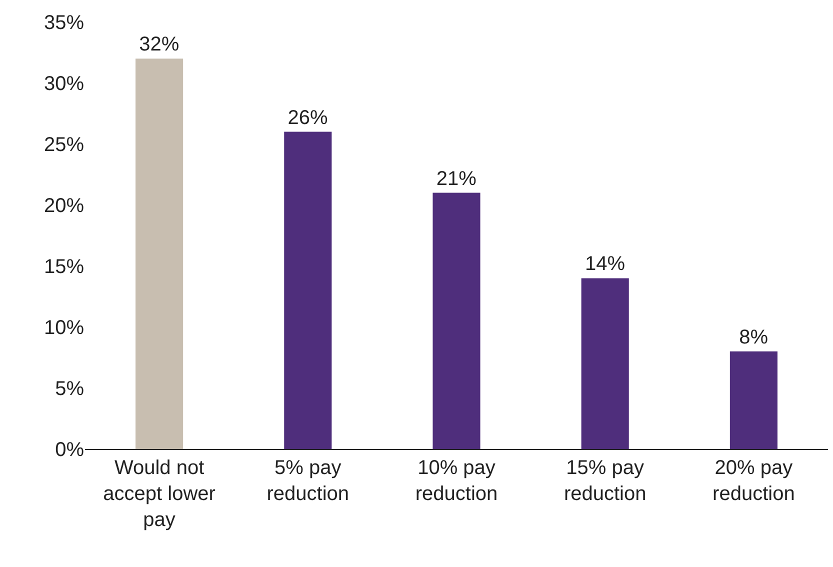 This screenshot has height=567, width=833. Describe the element at coordinates (64, 145) in the screenshot. I see `y-tick-label: 25%` at that location.